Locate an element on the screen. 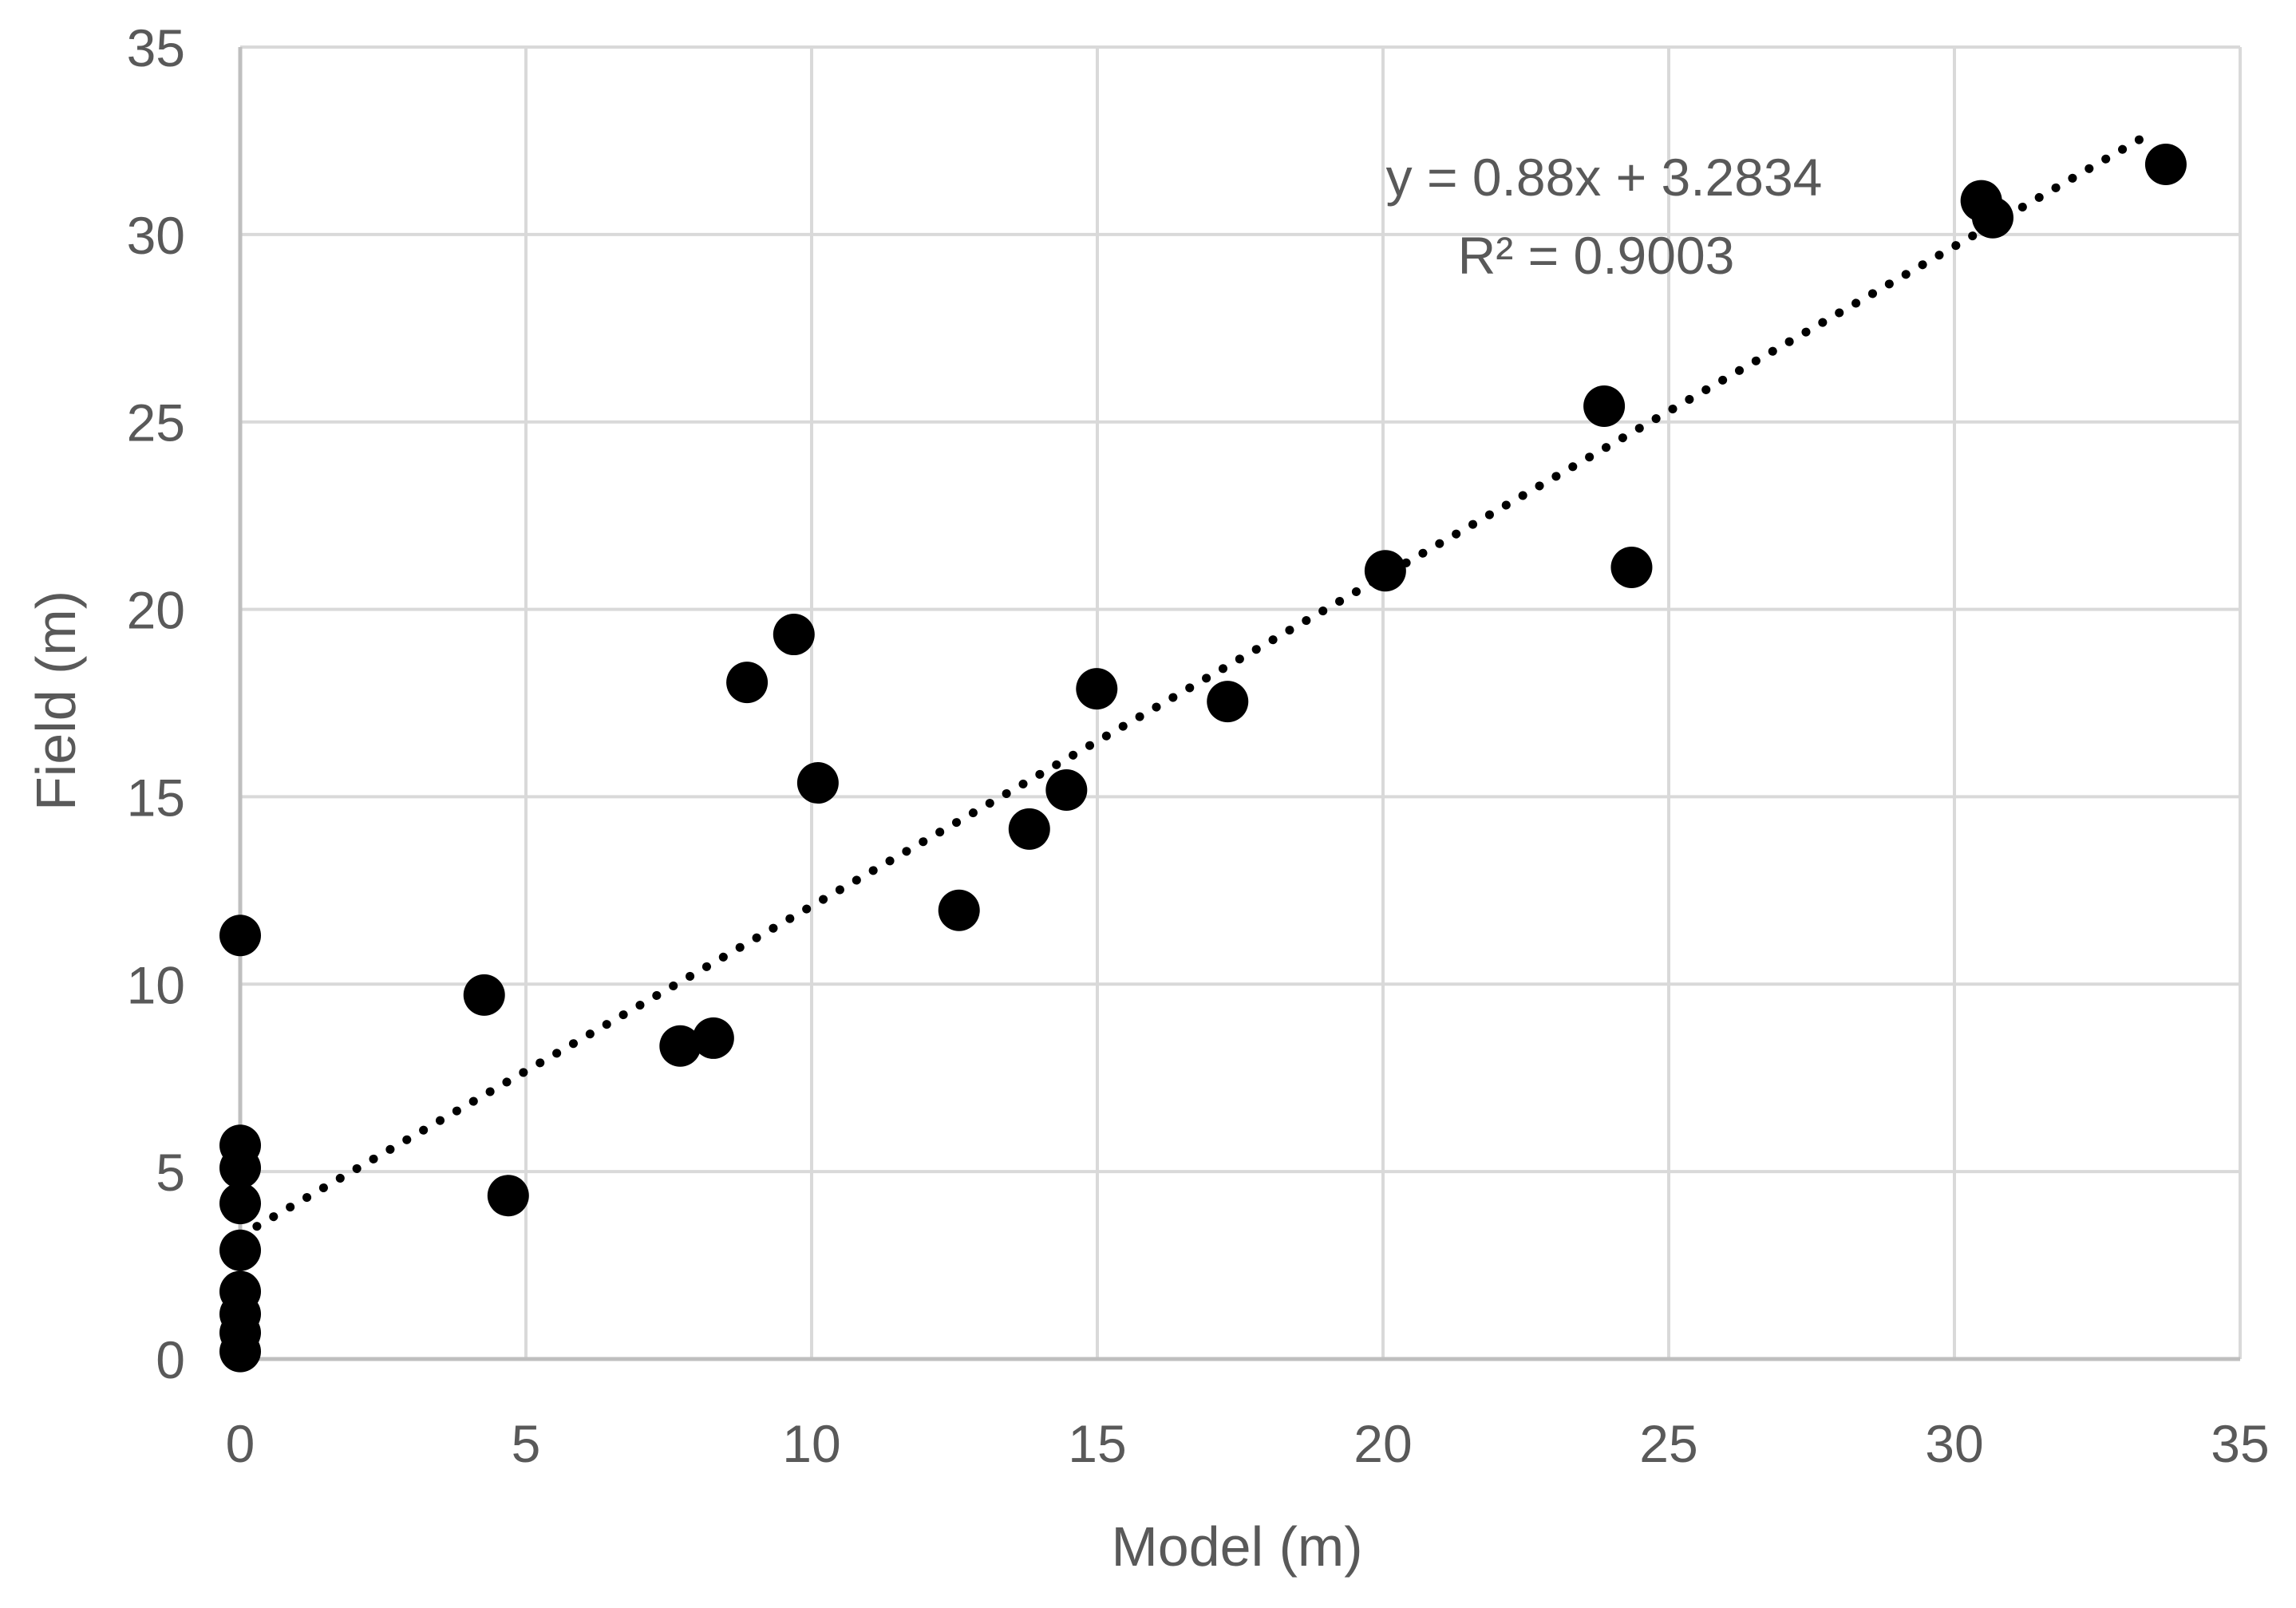 This screenshot has height=1608, width=2296. x-tick-label: 15 is located at coordinates (1097, 1443).